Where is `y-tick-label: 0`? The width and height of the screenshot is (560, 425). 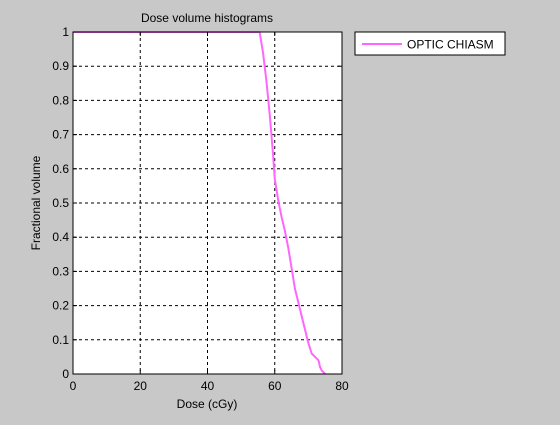 y-tick-label: 0 is located at coordinates (65, 374).